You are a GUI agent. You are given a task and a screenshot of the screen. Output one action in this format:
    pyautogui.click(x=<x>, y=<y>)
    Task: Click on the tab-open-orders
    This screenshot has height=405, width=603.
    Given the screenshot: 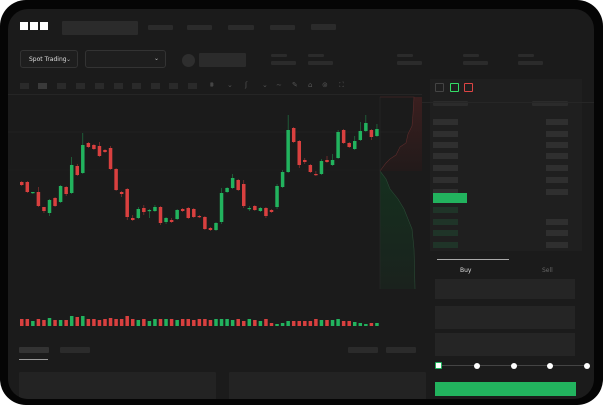 What is the action you would take?
    pyautogui.click(x=34, y=350)
    